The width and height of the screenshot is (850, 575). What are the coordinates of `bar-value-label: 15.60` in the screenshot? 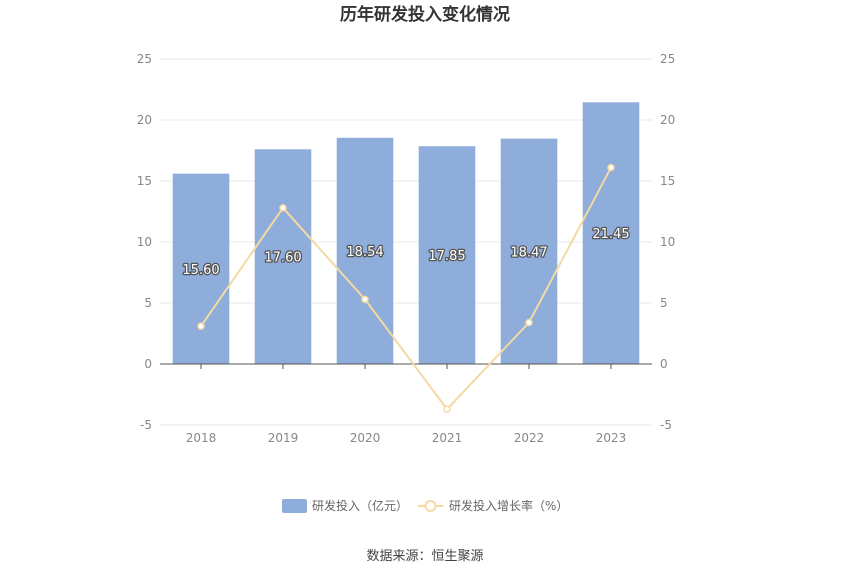 It's located at (200, 270).